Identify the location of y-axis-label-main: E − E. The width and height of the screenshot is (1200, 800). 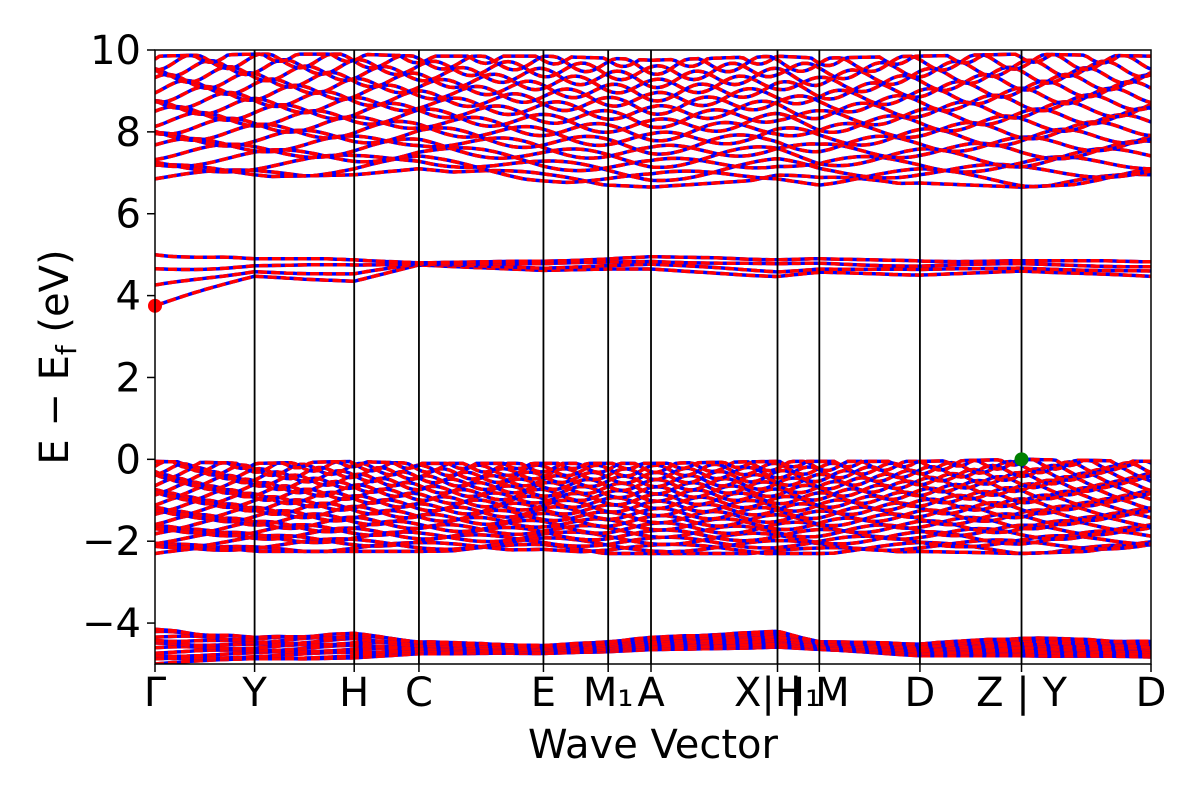
(55, 410).